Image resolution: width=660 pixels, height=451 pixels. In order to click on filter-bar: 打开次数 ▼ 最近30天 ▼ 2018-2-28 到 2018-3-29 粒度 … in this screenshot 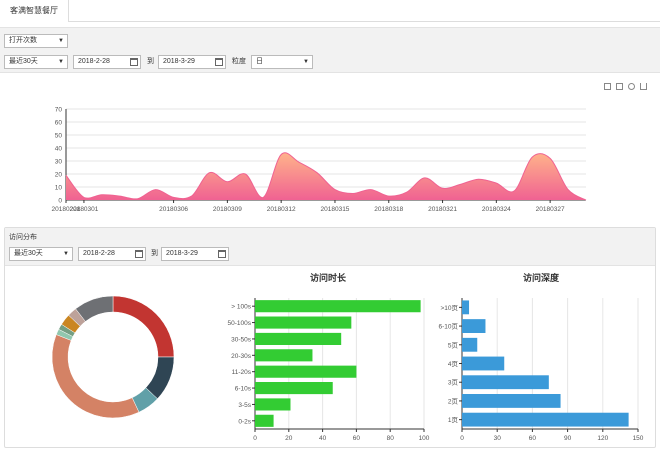, I will do `click(330, 50)`.